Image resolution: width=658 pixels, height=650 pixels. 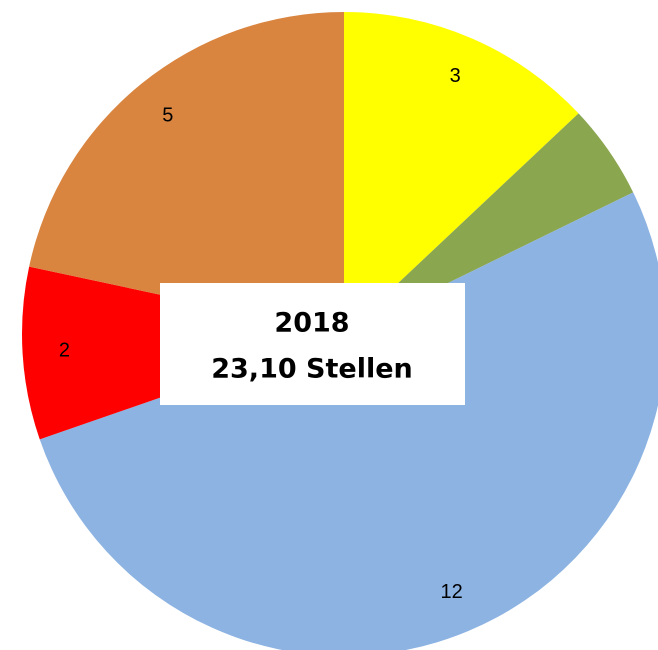 What do you see at coordinates (489, 223) in the screenshot?
I see `pie-slice` at bounding box center [489, 223].